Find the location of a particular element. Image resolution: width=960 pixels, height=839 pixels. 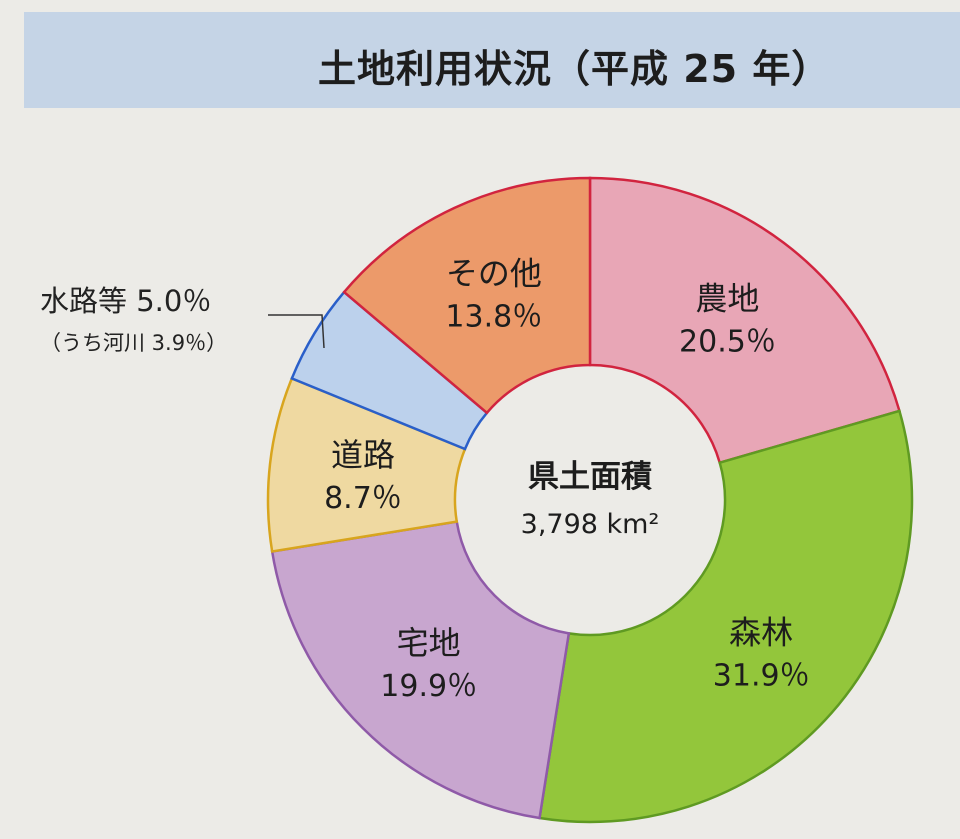

slice-farmland is located at coordinates (744, 320).